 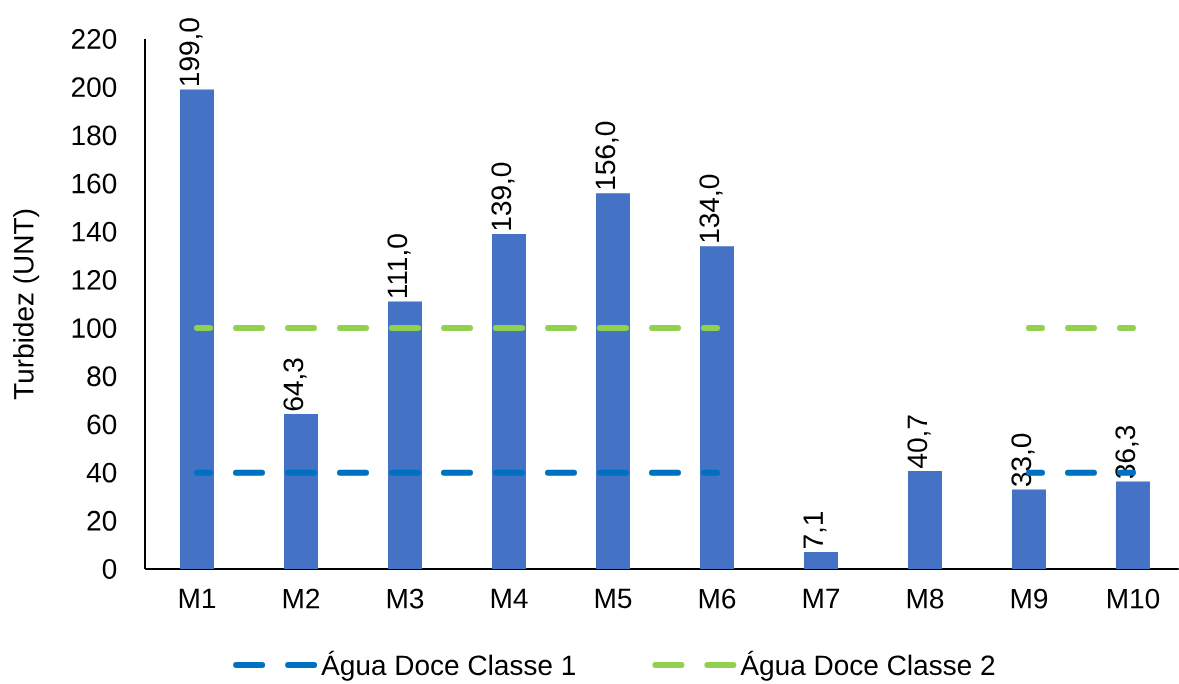 What do you see at coordinates (815, 530) in the screenshot?
I see `data-label: 7,1` at bounding box center [815, 530].